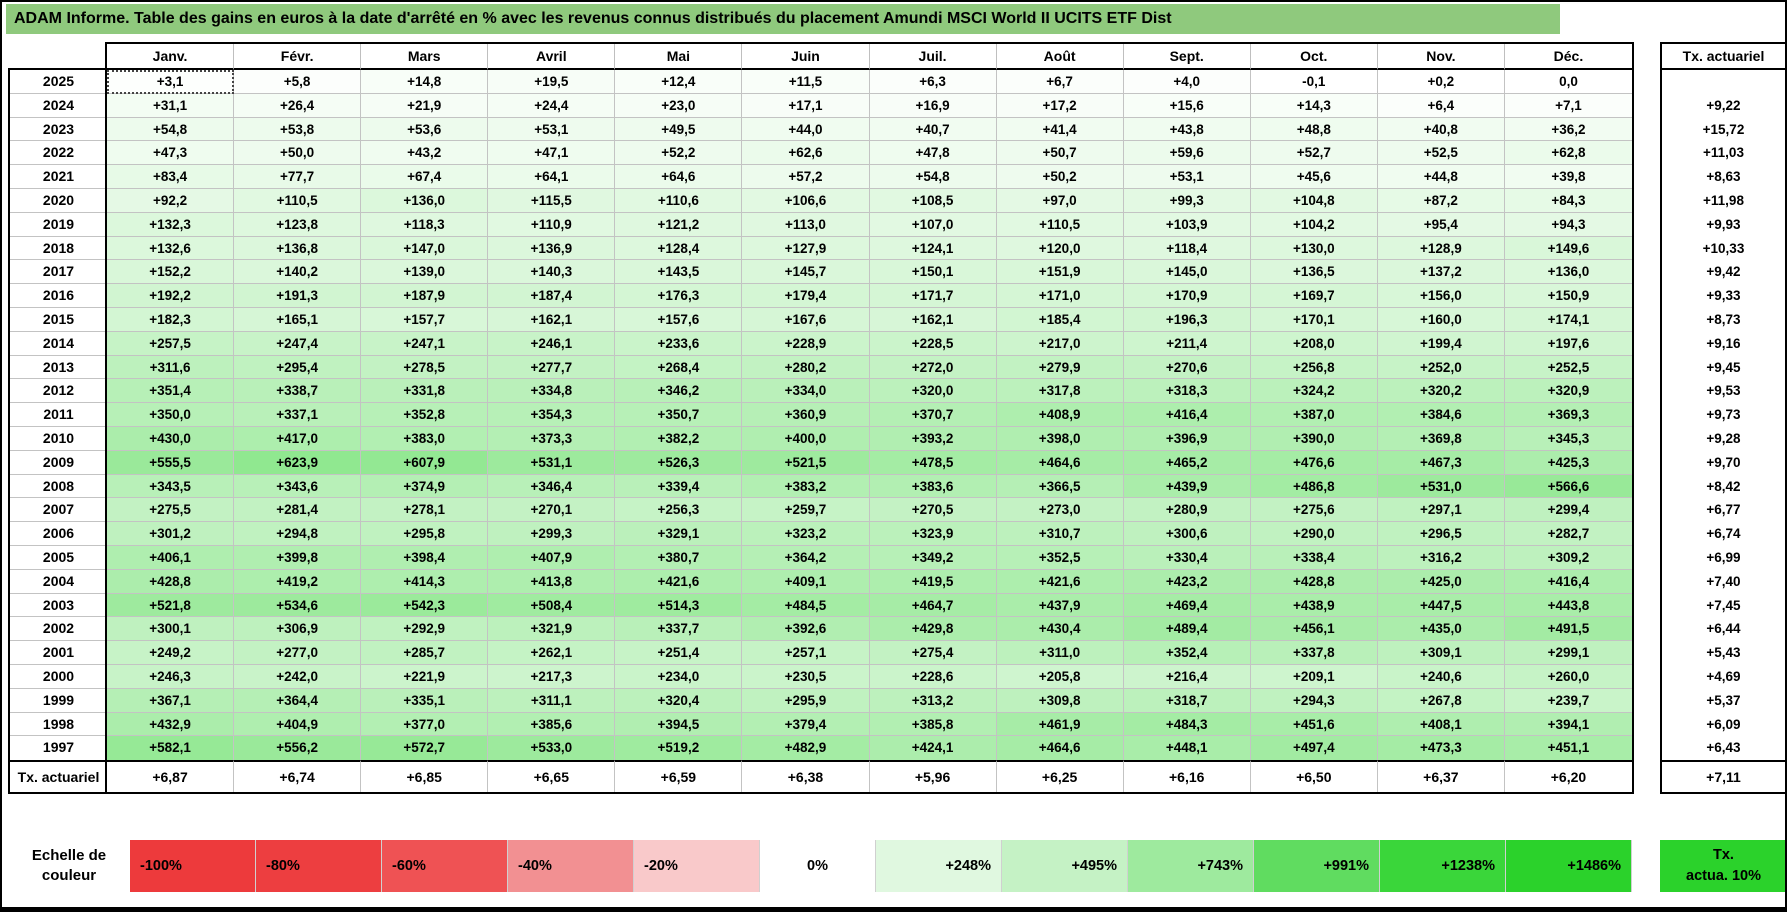 Image resolution: width=1787 pixels, height=912 pixels. What do you see at coordinates (1441, 676) in the screenshot?
I see `gain-cell: +240,6` at bounding box center [1441, 676].